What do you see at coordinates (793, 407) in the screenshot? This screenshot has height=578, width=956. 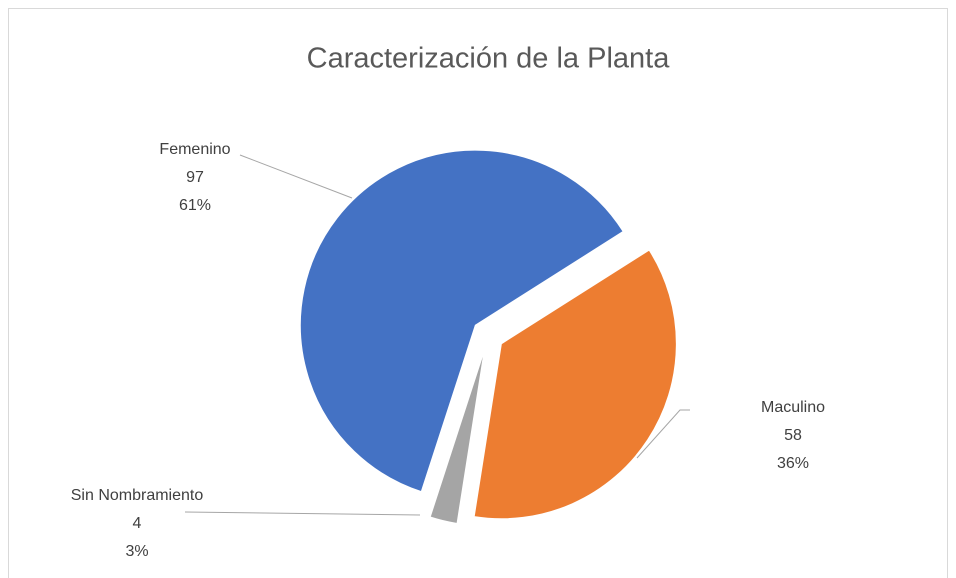 I see `data-label-name: Maculino` at bounding box center [793, 407].